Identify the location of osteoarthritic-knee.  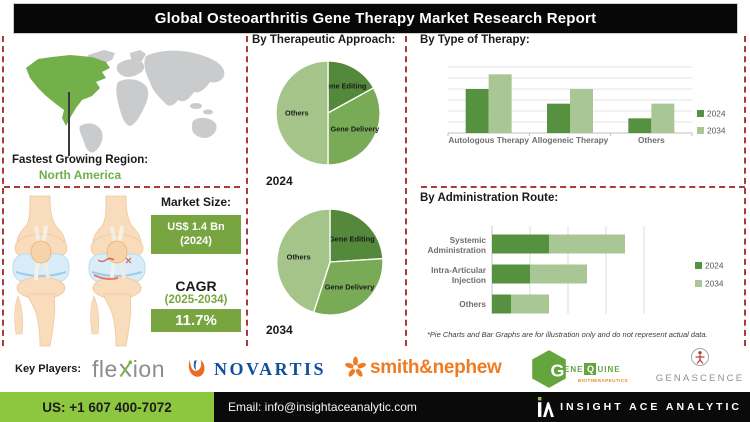
(117, 271).